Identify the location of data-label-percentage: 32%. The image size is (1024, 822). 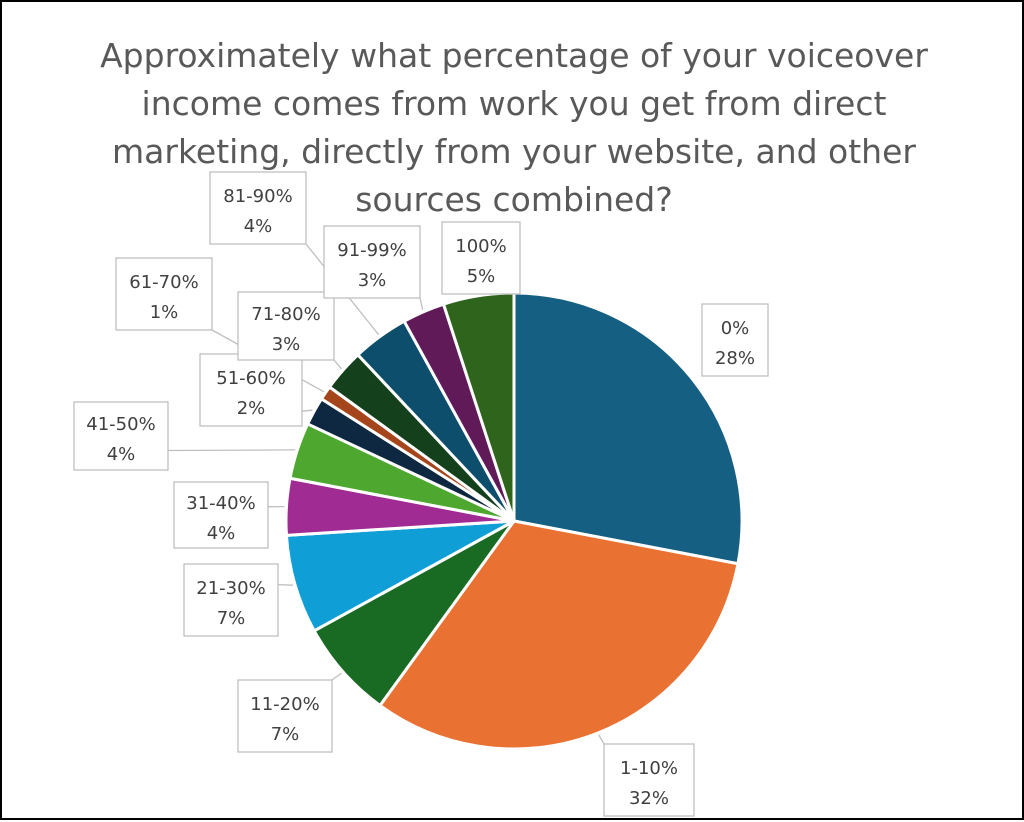
(649, 798).